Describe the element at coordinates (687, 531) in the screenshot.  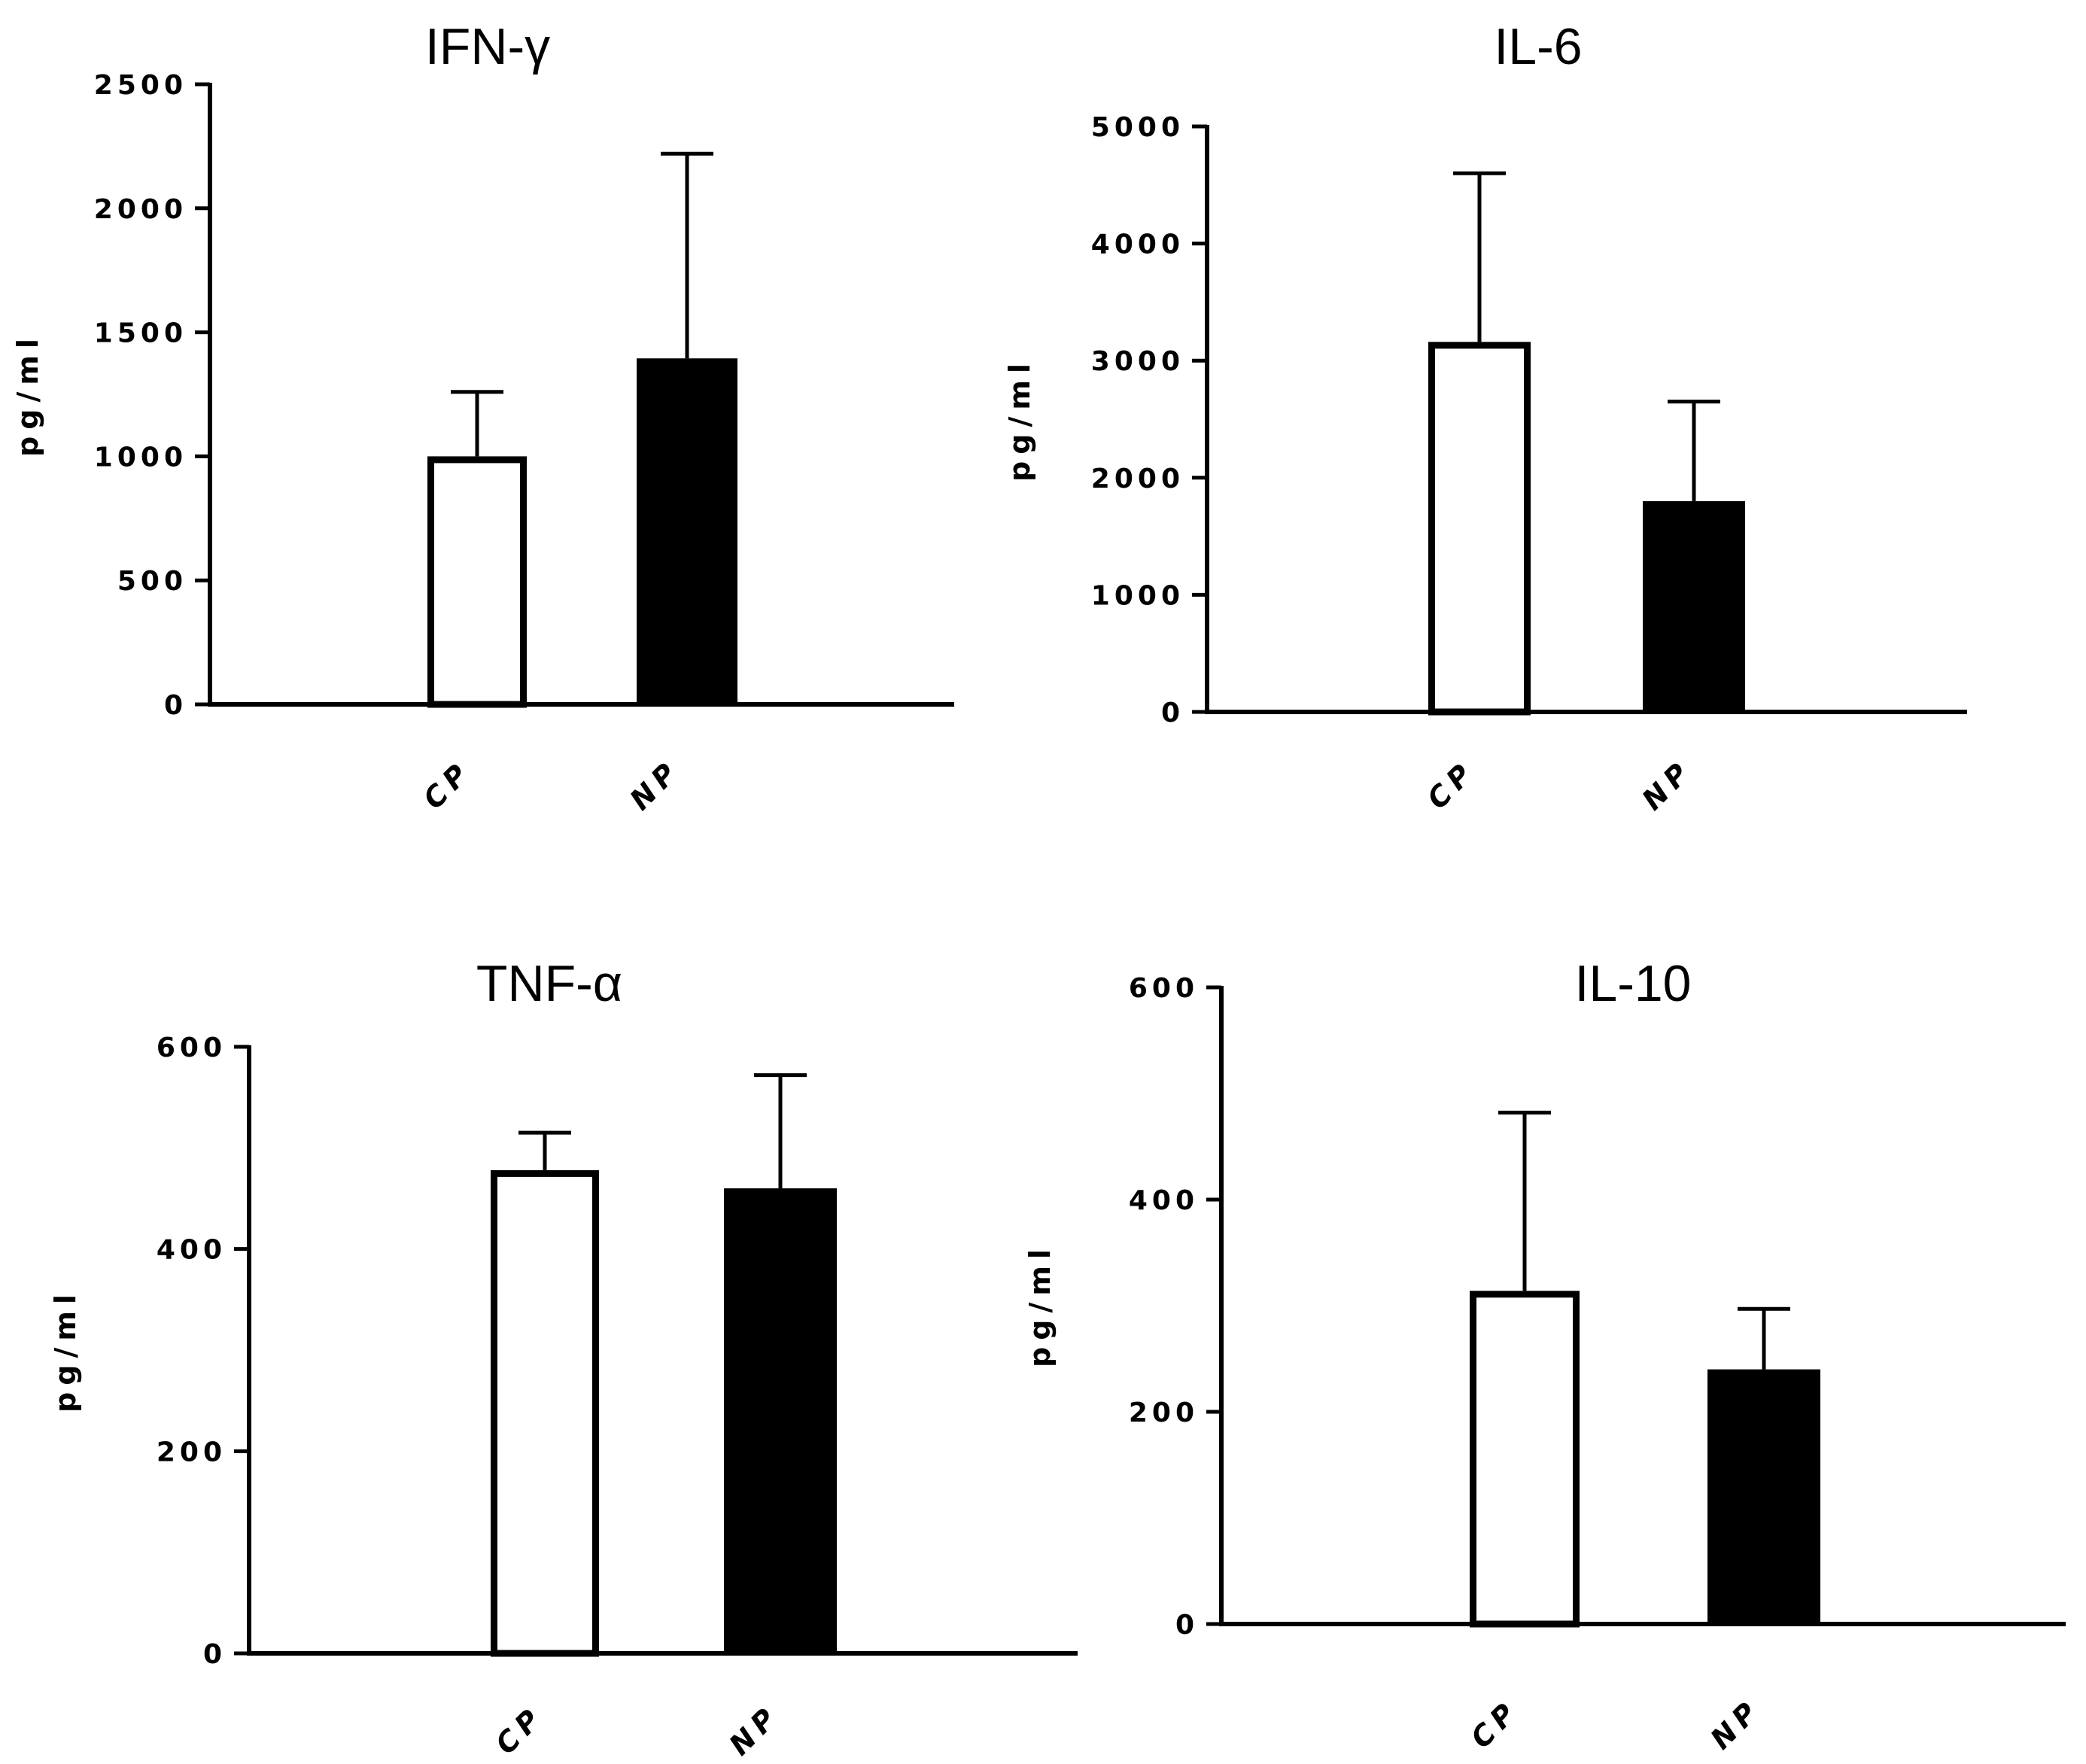
I see `ifn-gamma-bar-np` at that location.